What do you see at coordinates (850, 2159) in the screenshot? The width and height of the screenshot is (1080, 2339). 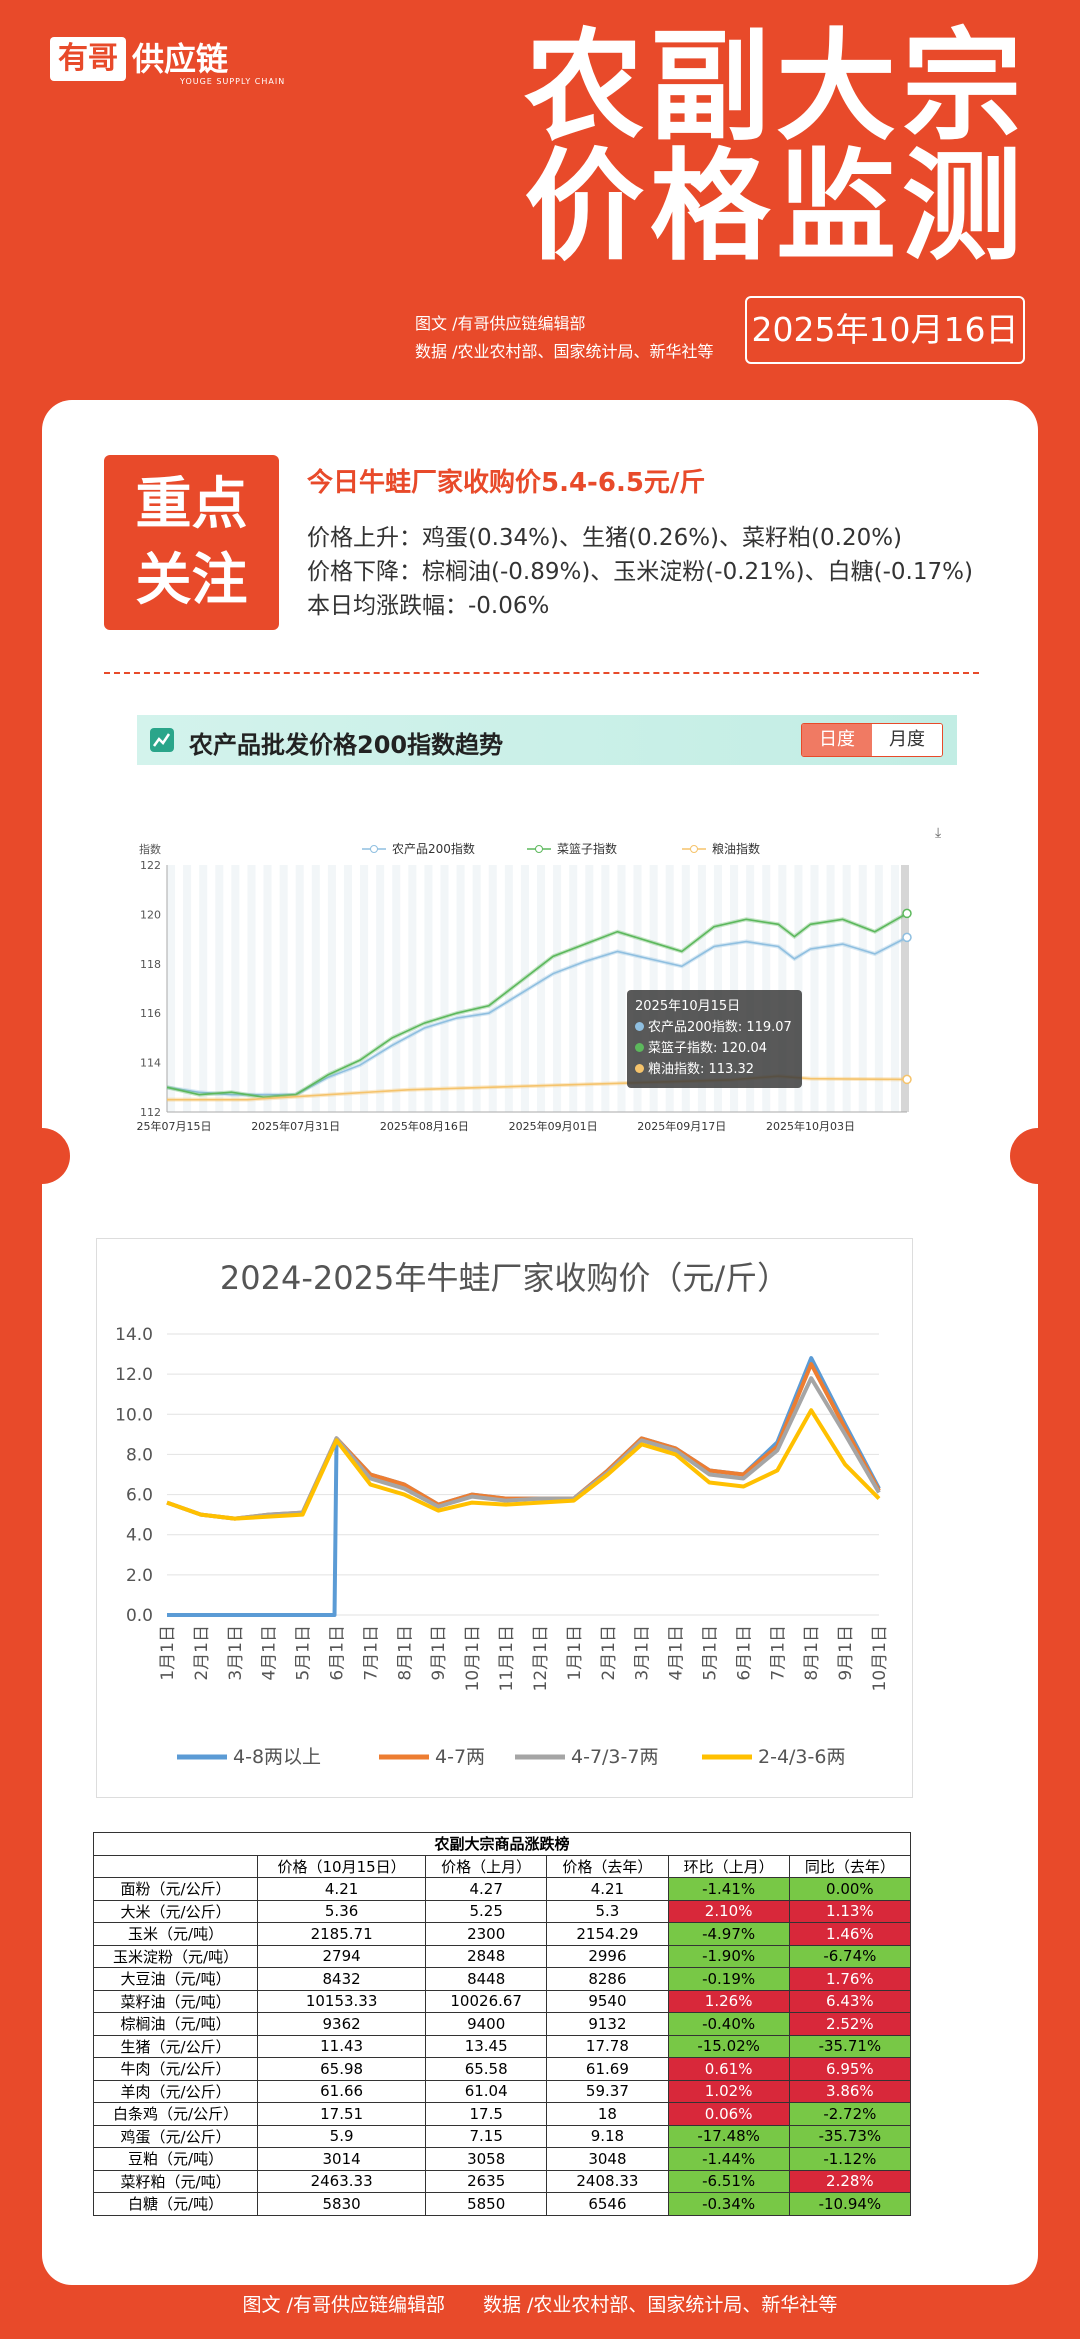 I see `yoy-change: -1.12%` at bounding box center [850, 2159].